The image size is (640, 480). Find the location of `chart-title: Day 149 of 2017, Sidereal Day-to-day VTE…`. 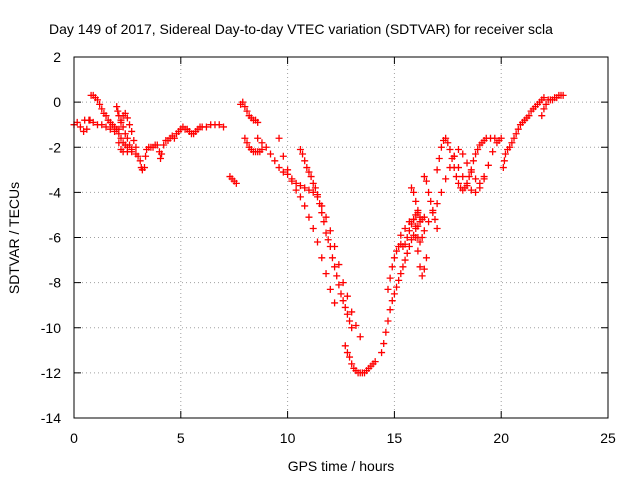

chart-title: Day 149 of 2017, Sidereal Day-to-day VTE… is located at coordinates (301, 29).